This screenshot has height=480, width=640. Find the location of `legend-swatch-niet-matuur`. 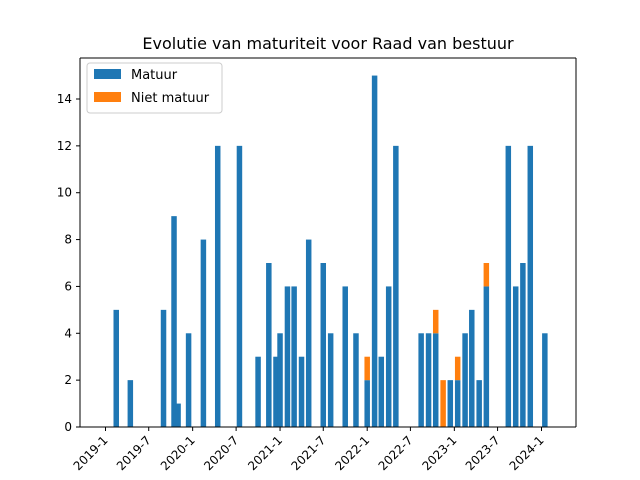

legend-swatch-niet-matuur is located at coordinates (107, 97).